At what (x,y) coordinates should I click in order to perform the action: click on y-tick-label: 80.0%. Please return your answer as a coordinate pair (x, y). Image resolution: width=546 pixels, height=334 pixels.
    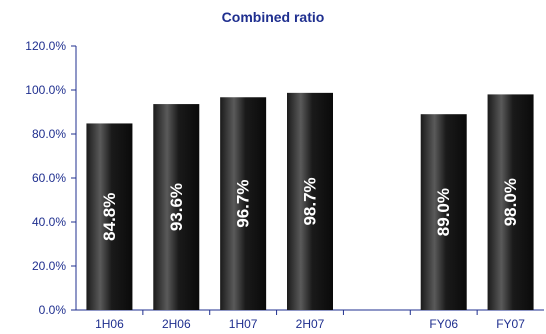
    Looking at the image, I should click on (49, 134).